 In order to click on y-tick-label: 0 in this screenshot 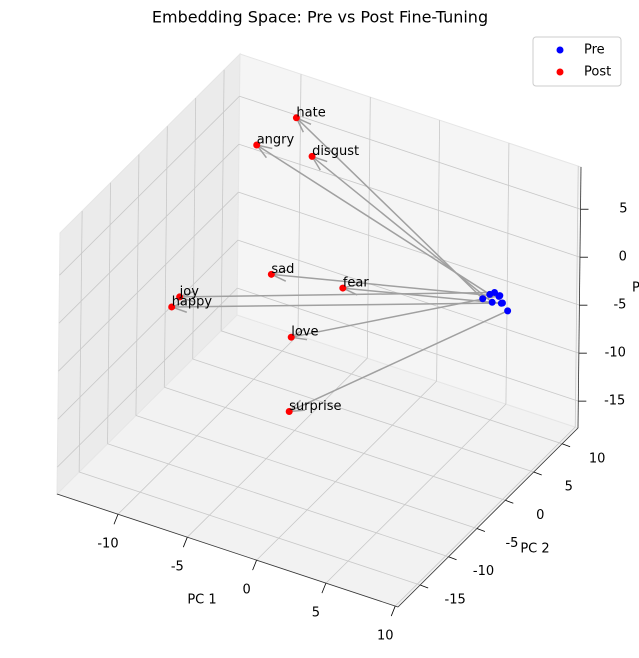, I will do `click(540, 515)`.